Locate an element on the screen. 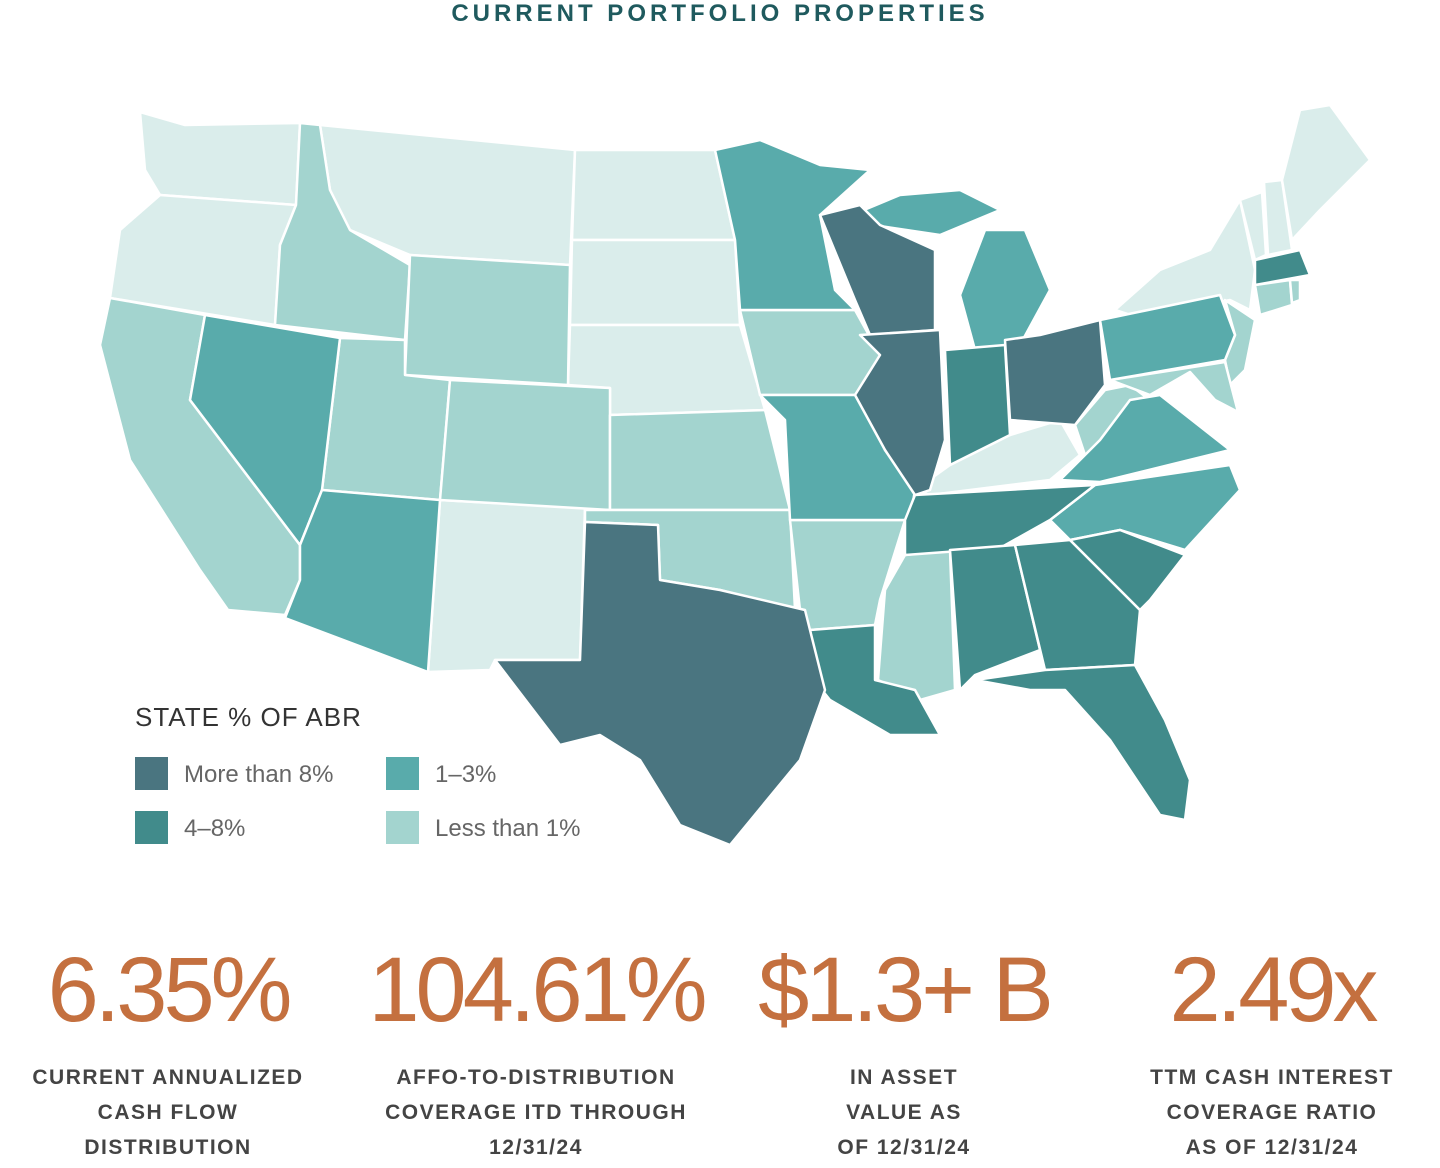 The height and width of the screenshot is (1168, 1440). caption-line: CASH FLOW is located at coordinates (168, 1112).